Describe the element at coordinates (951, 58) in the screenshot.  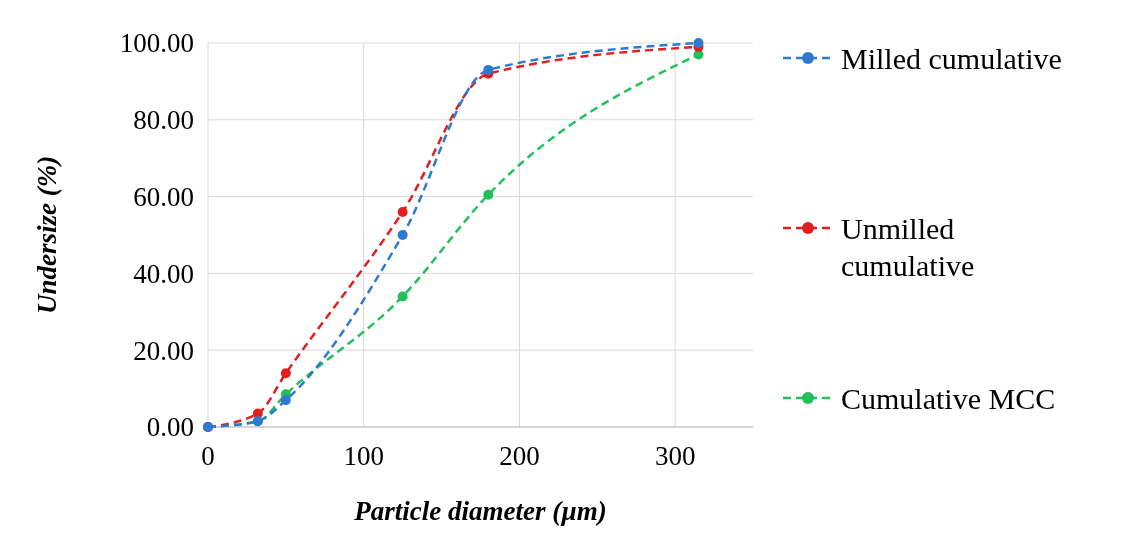
I see `legend-label: Milled cumulative` at that location.